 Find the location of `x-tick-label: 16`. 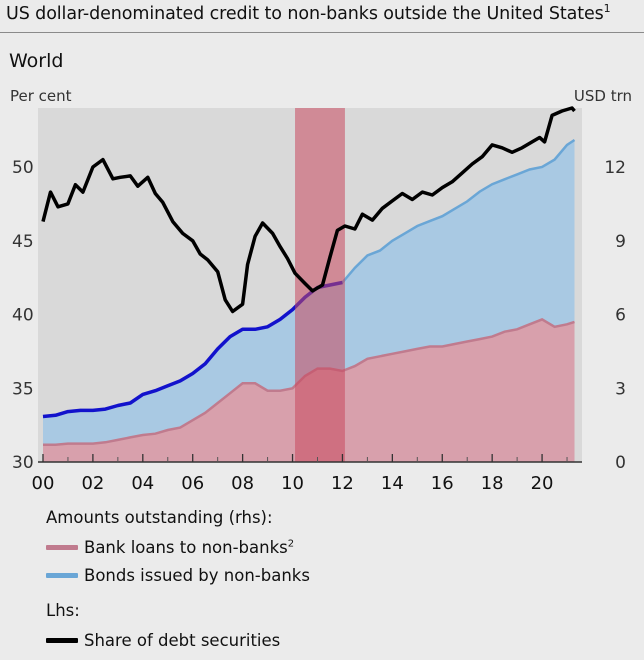

x-tick-label: 16 is located at coordinates (442, 483).